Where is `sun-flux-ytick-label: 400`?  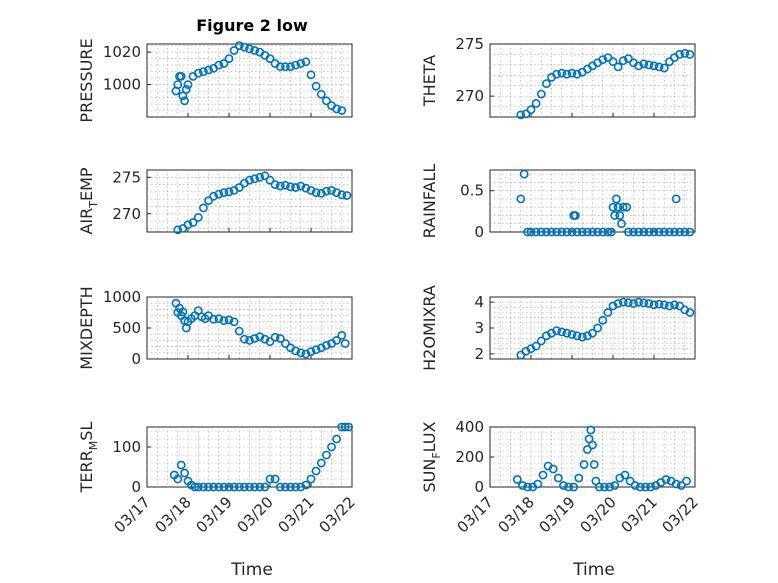
sun-flux-ytick-label: 400 is located at coordinates (469, 427).